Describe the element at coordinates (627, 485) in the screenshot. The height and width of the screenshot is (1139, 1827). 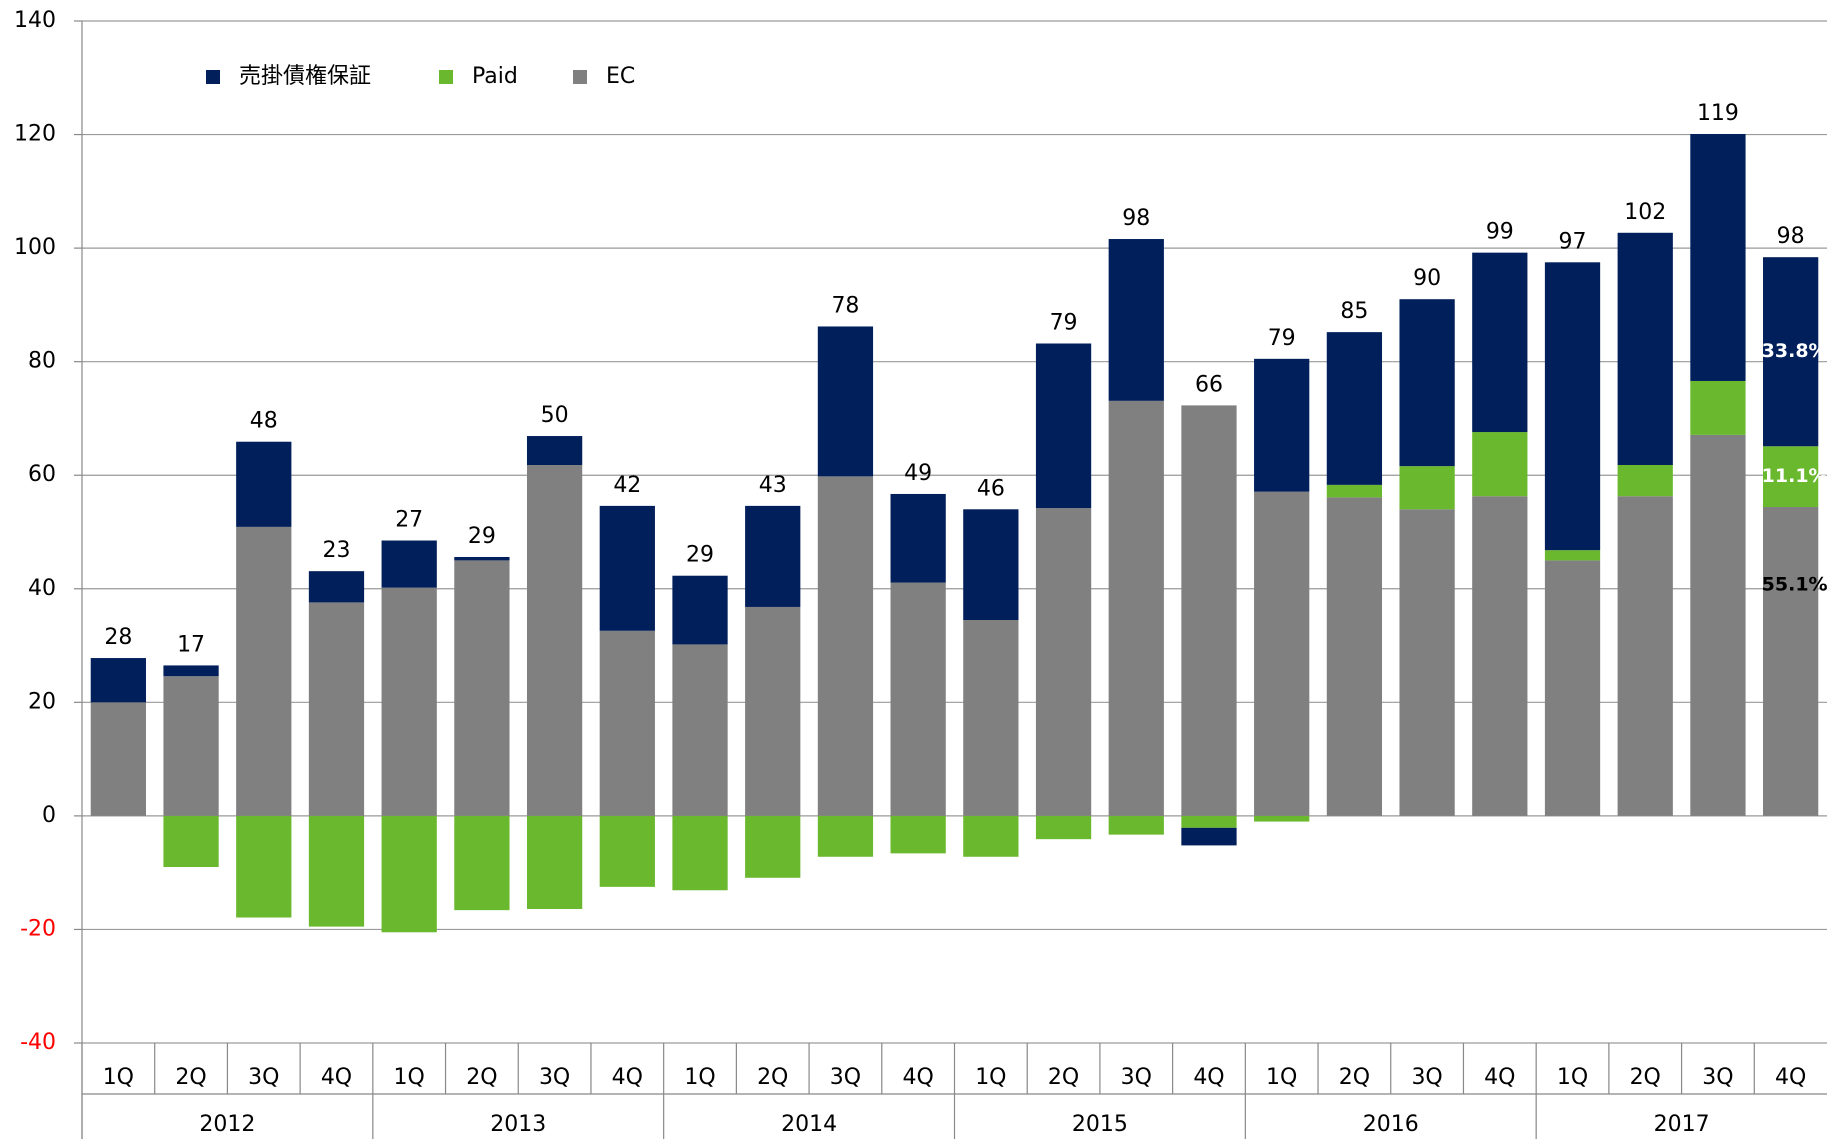
I see `total-label: 42` at that location.